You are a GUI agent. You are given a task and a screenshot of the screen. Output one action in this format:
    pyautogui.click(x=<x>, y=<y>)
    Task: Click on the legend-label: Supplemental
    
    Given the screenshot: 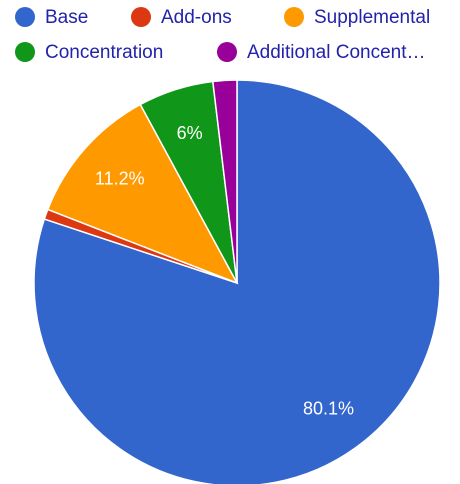 What is the action you would take?
    pyautogui.click(x=372, y=17)
    